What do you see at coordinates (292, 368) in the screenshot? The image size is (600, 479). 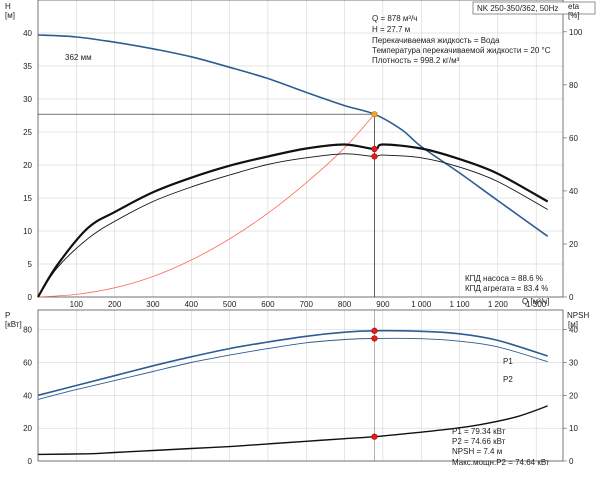 I see `p2-power-curve` at bounding box center [292, 368].